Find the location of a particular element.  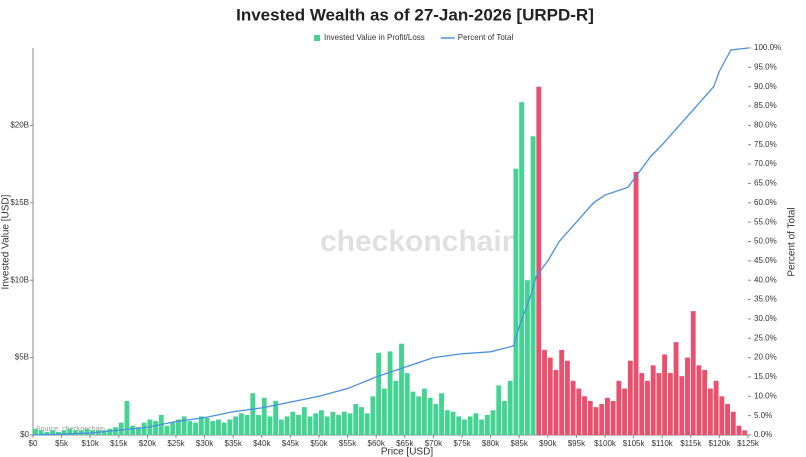

y2-axis-title: Percent of Total is located at coordinates (792, 241).